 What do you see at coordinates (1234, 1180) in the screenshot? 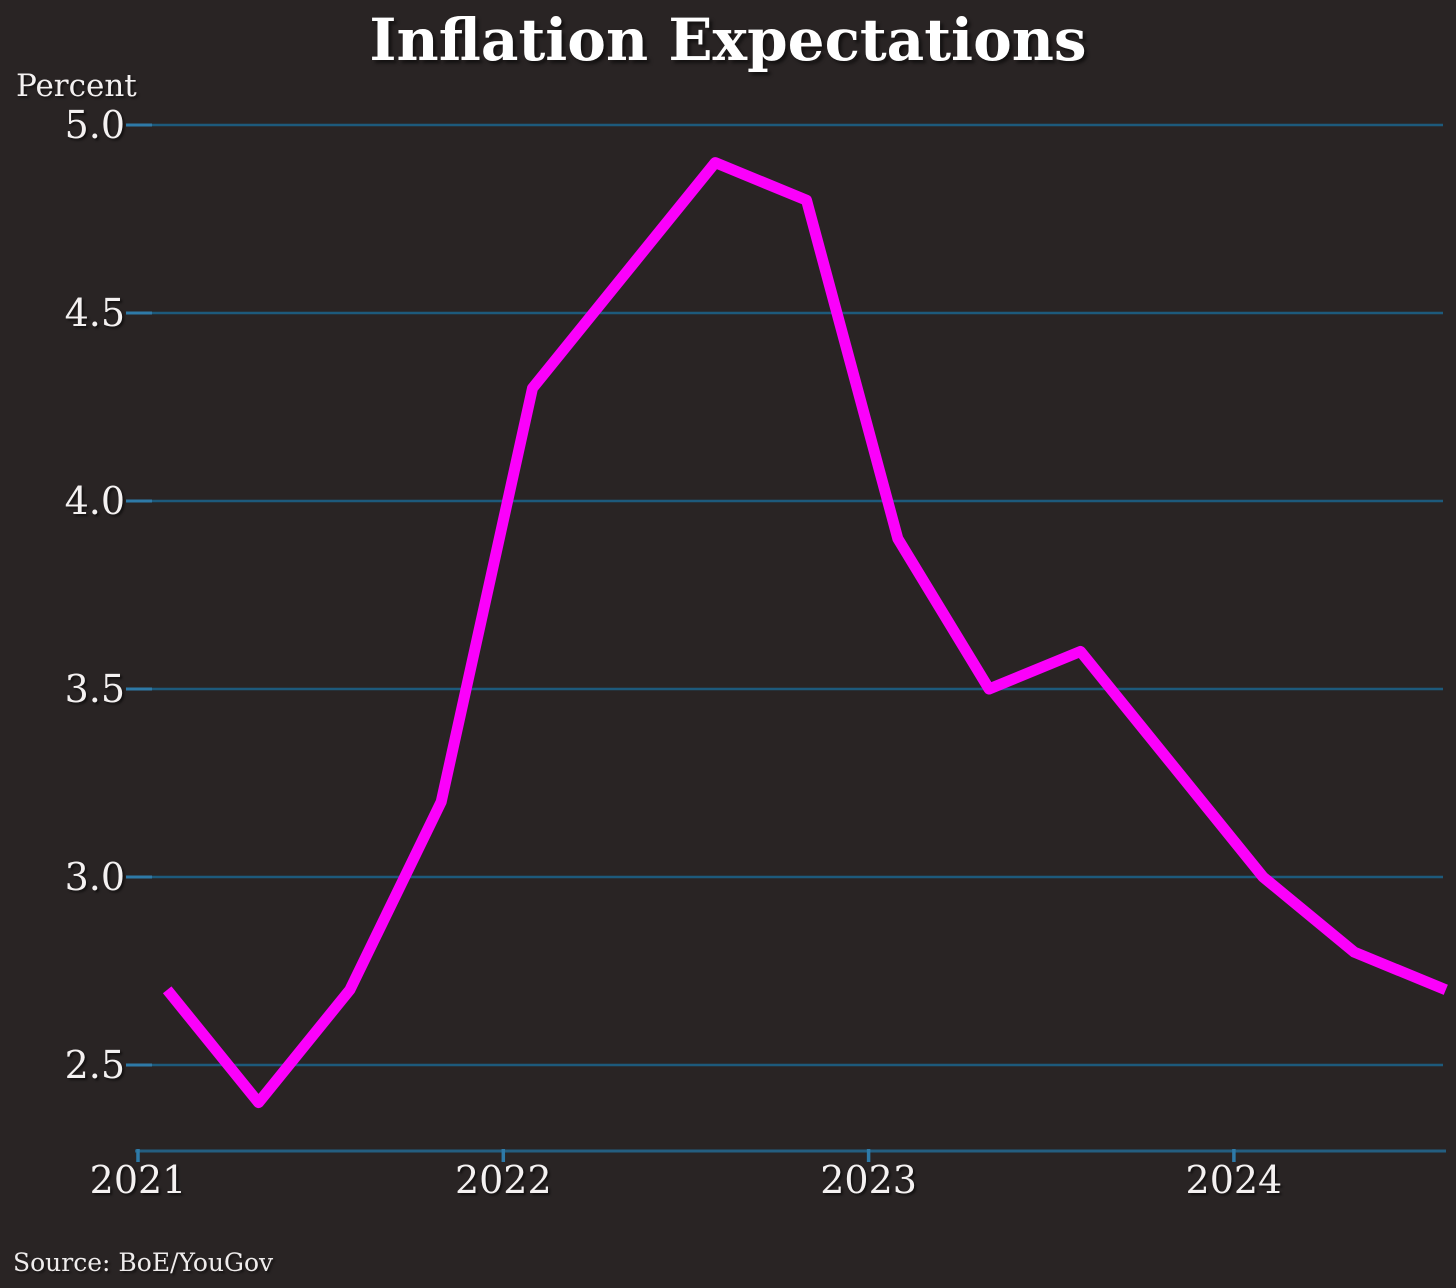
I see `x-tick-label: 2024` at bounding box center [1234, 1180].